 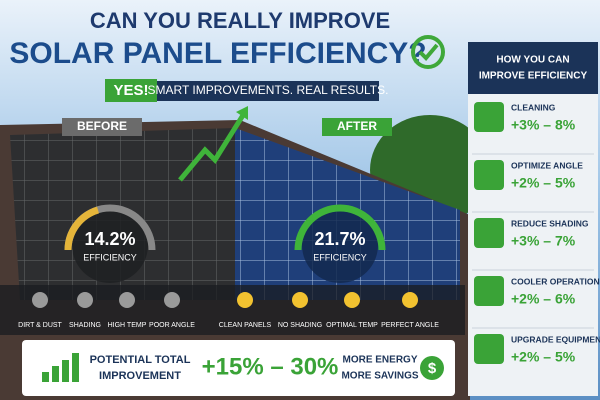 What do you see at coordinates (533, 68) in the screenshot?
I see `sidebar-header` at bounding box center [533, 68].